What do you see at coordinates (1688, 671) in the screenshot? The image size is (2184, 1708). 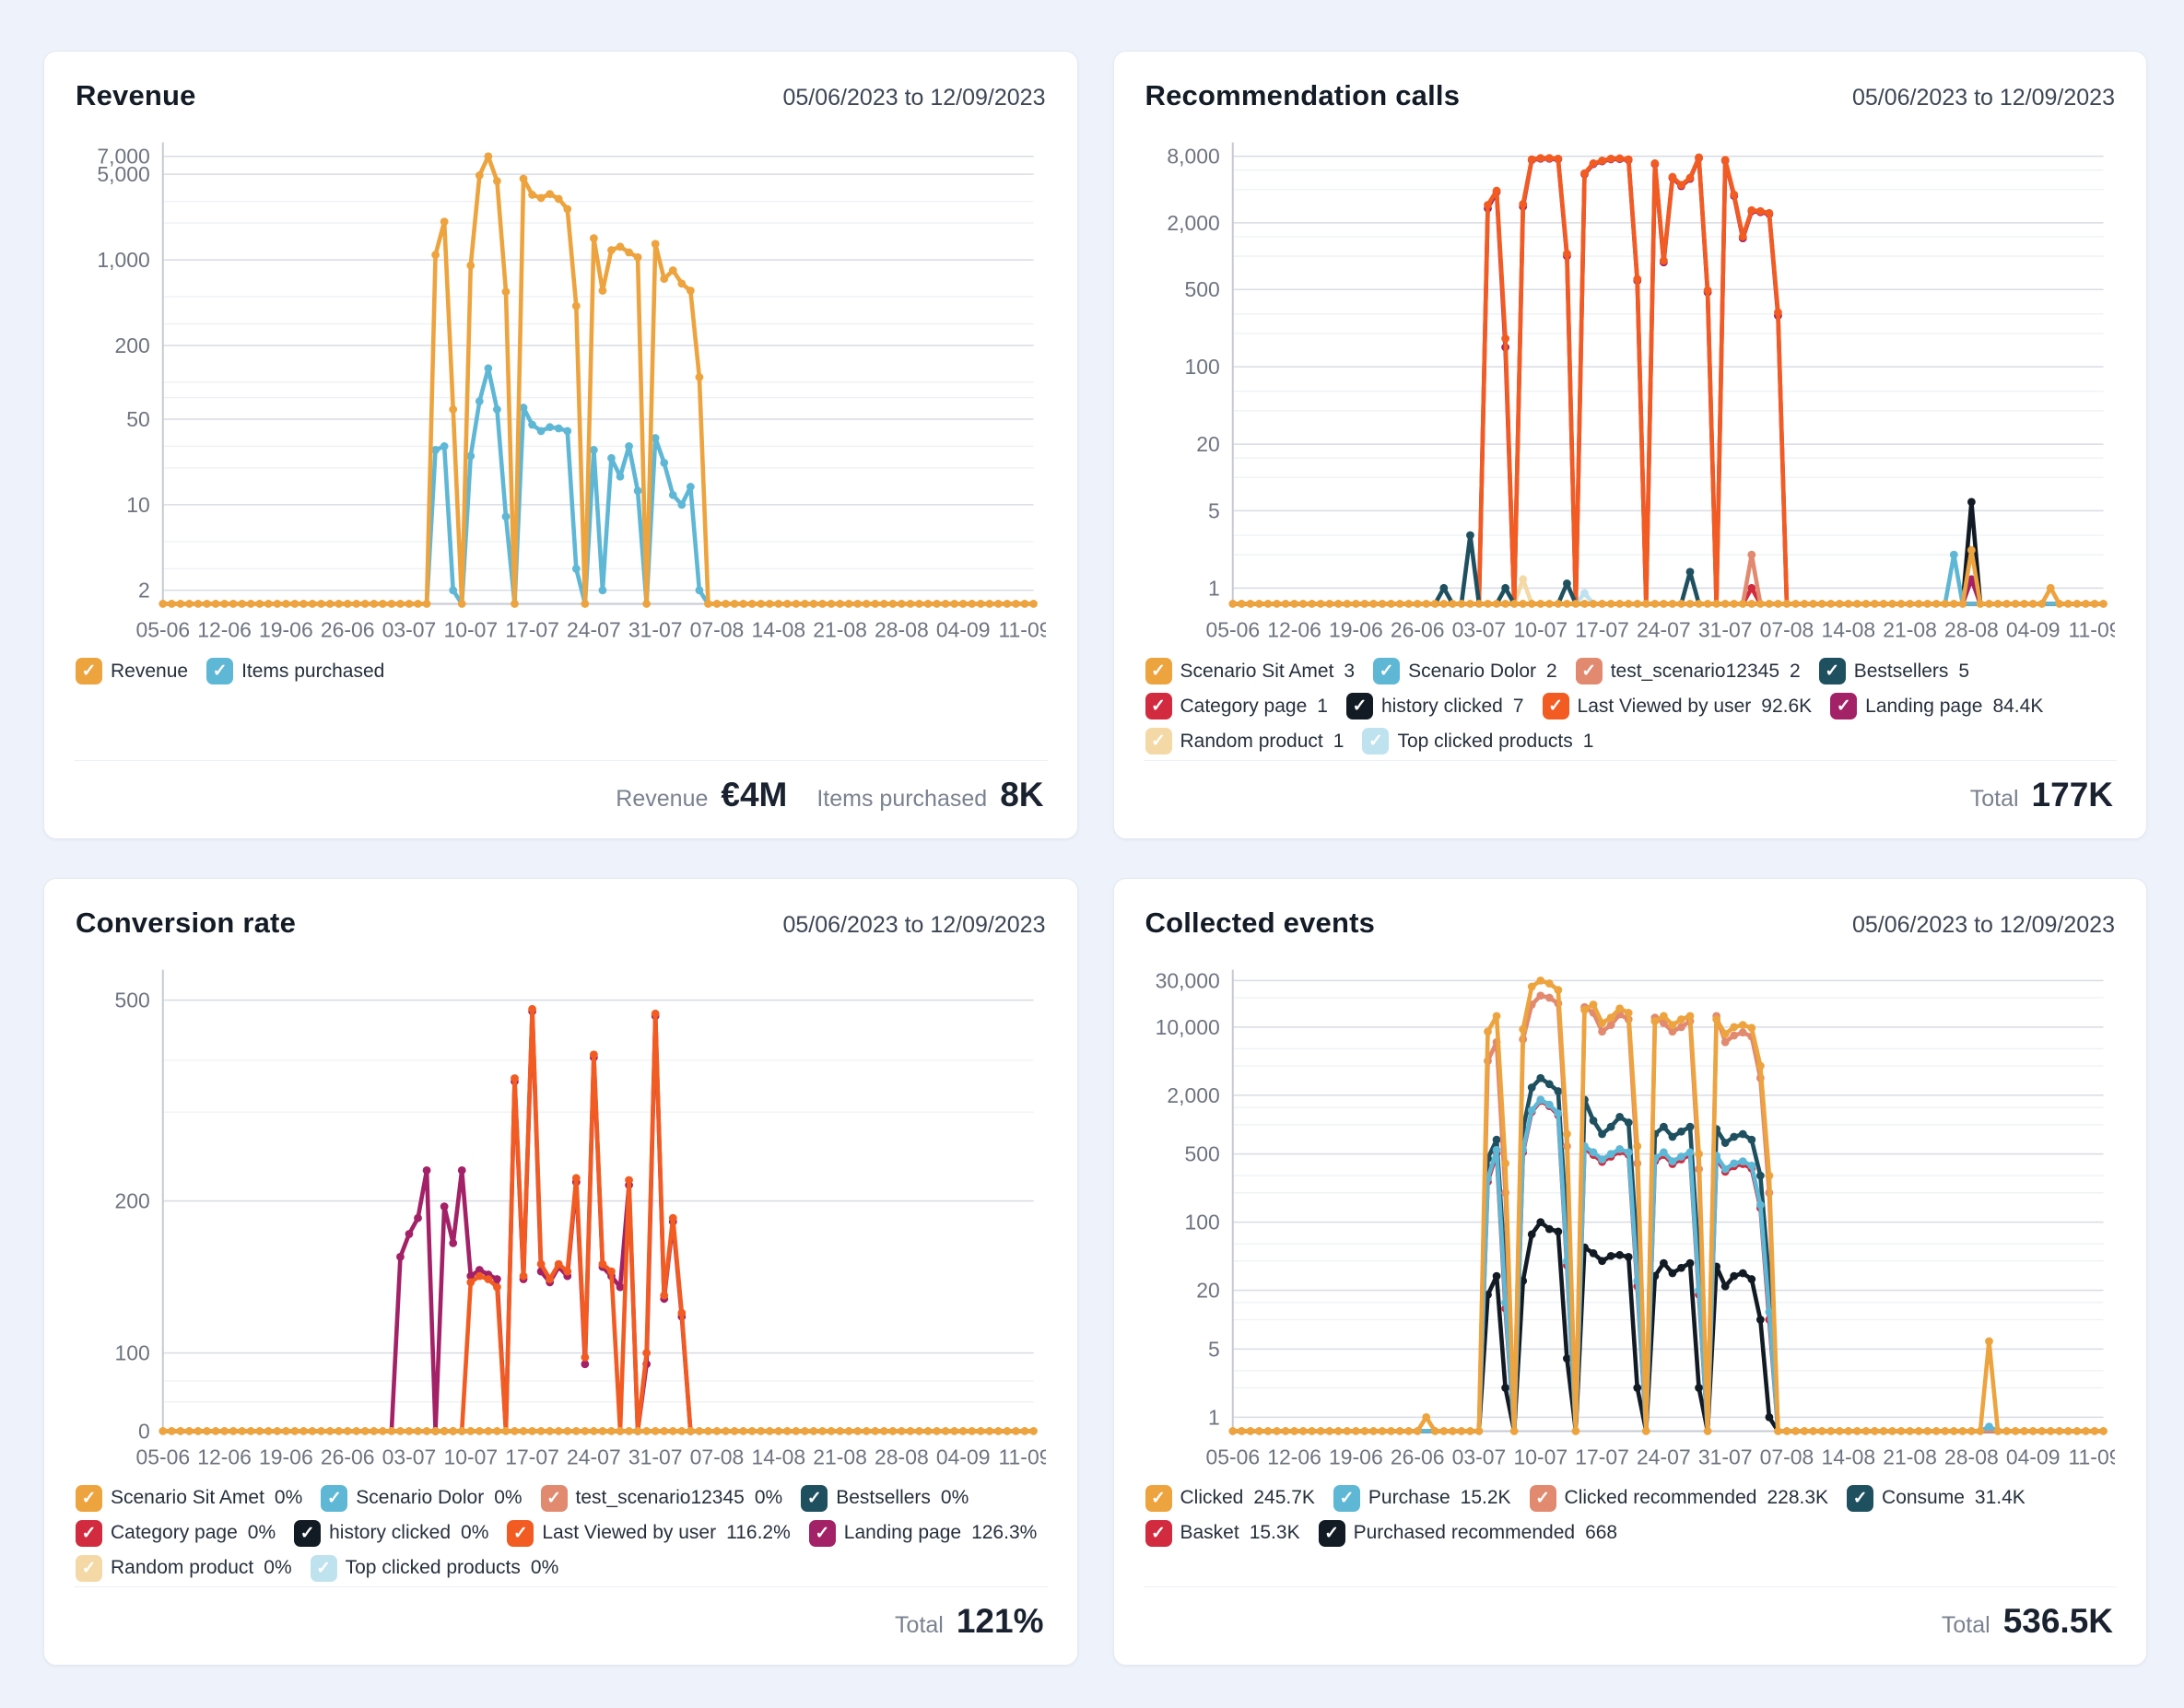 I see `legend-item: ✓ test_scenario12345 2` at bounding box center [1688, 671].